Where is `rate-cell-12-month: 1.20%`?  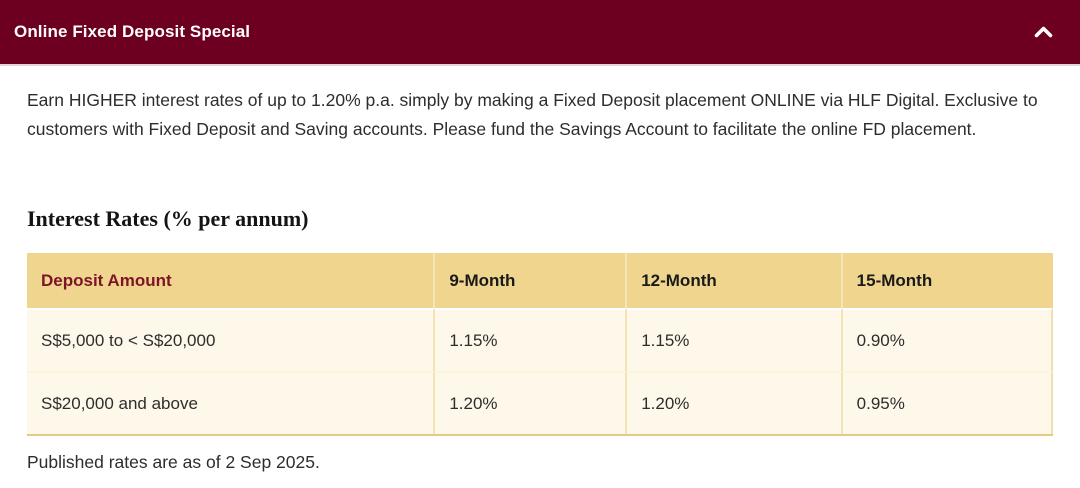
rate-cell-12-month: 1.20% is located at coordinates (735, 402).